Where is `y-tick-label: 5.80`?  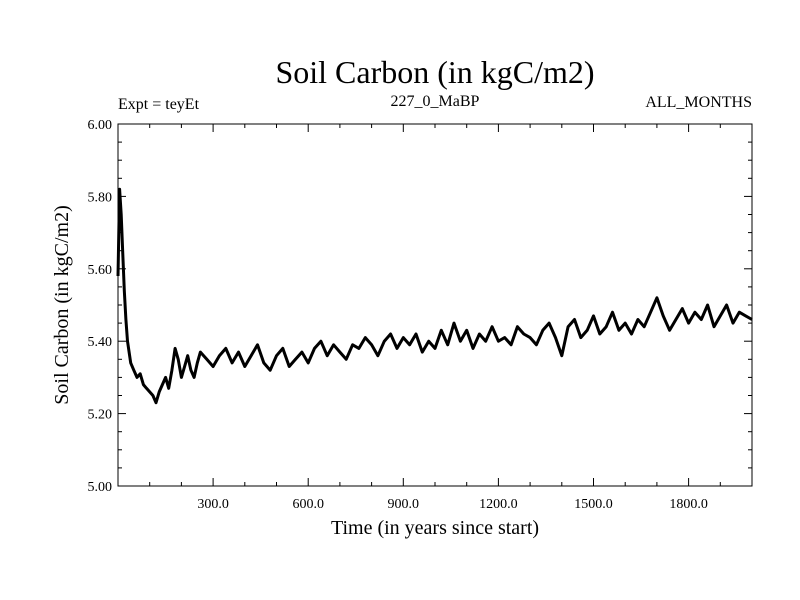
y-tick-label: 5.80 is located at coordinates (100, 197).